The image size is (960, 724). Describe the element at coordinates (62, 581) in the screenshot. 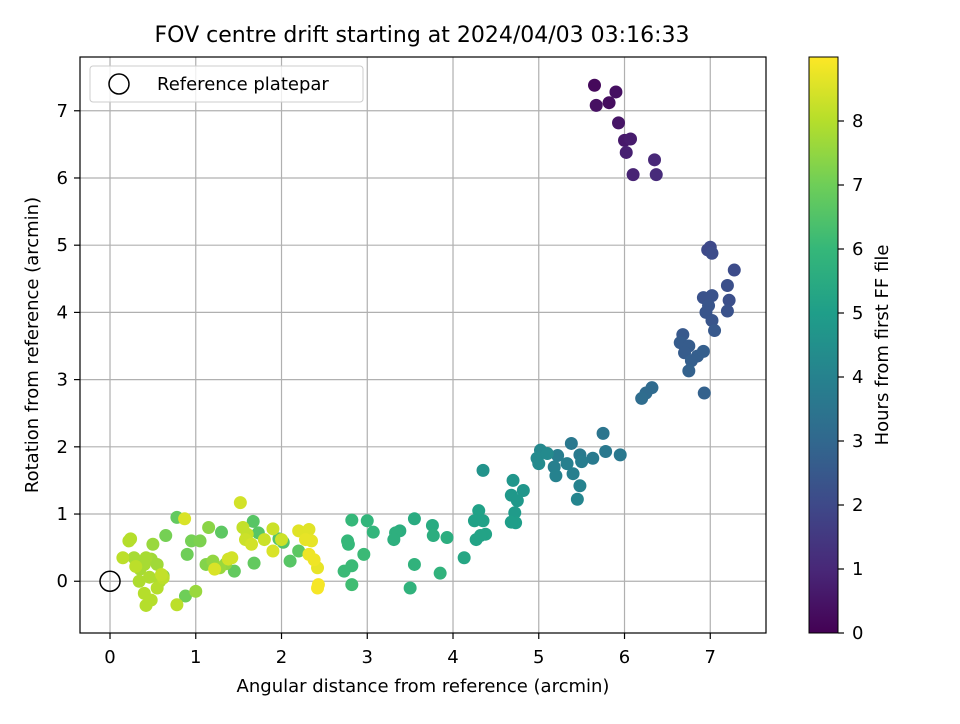

I see `y-tick-label: 0` at that location.